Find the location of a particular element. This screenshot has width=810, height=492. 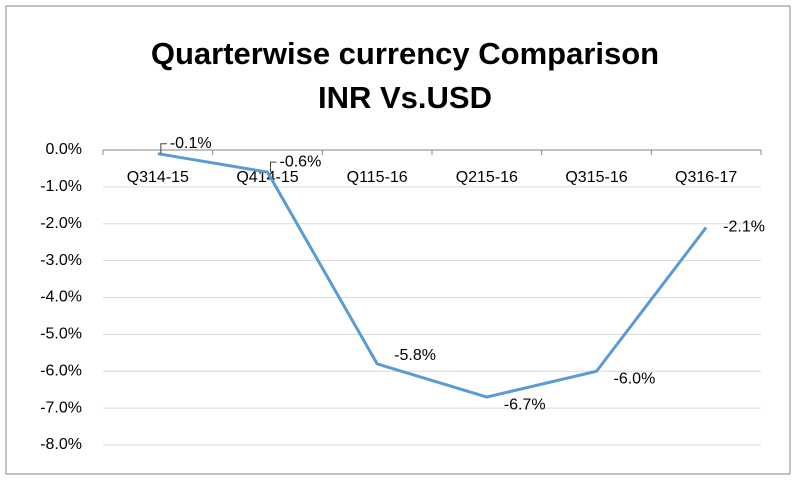

x-tick-label: Q414-15 is located at coordinates (267, 177).